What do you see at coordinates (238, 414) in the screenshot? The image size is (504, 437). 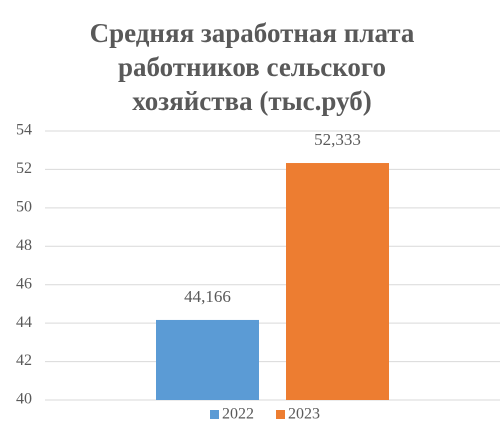 I see `legend-label: 2022` at bounding box center [238, 414].